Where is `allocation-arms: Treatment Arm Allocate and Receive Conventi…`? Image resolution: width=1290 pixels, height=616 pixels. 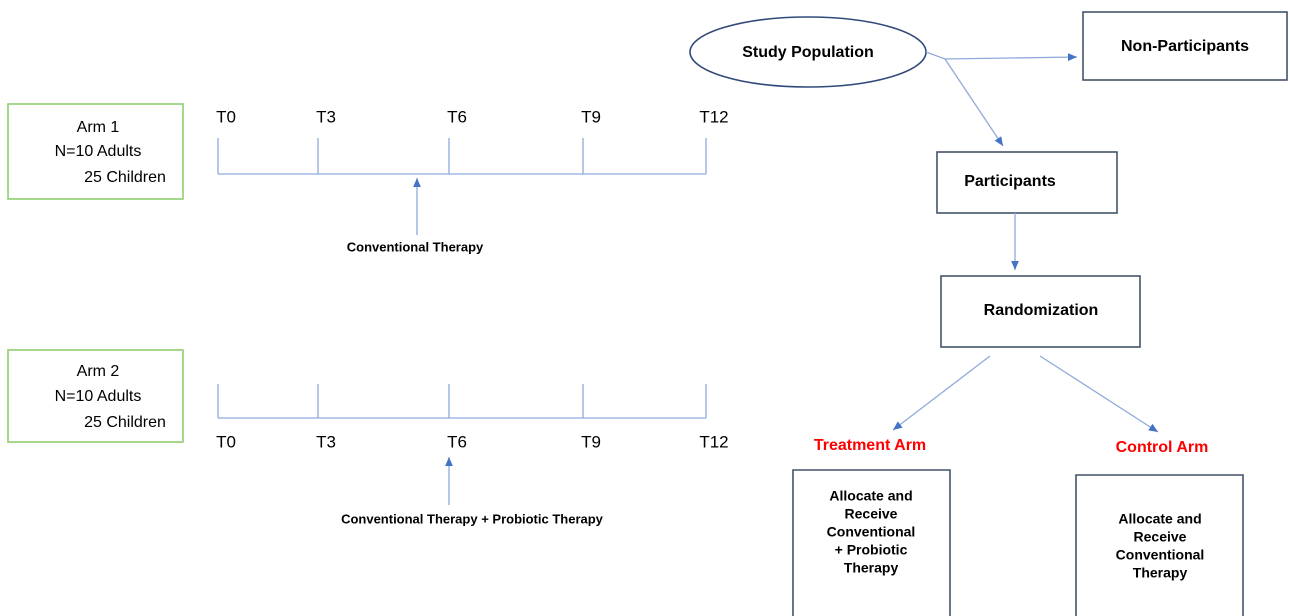 allocation-arms: Treatment Arm Allocate and Receive Conventi… is located at coordinates (1018, 526).